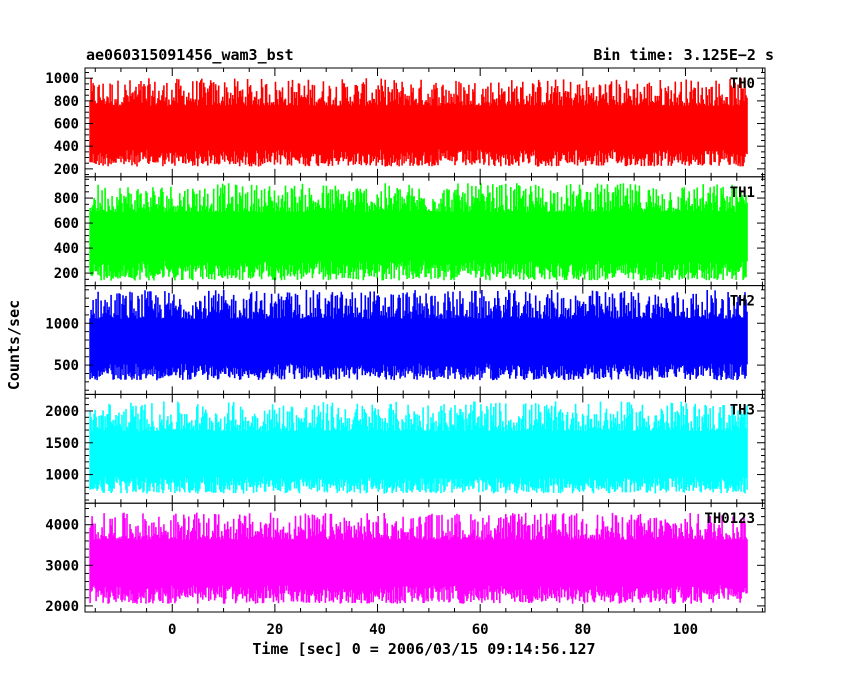 The height and width of the screenshot is (680, 850). What do you see at coordinates (742, 302) in the screenshot?
I see `panel-label-th2: TH2` at bounding box center [742, 302].